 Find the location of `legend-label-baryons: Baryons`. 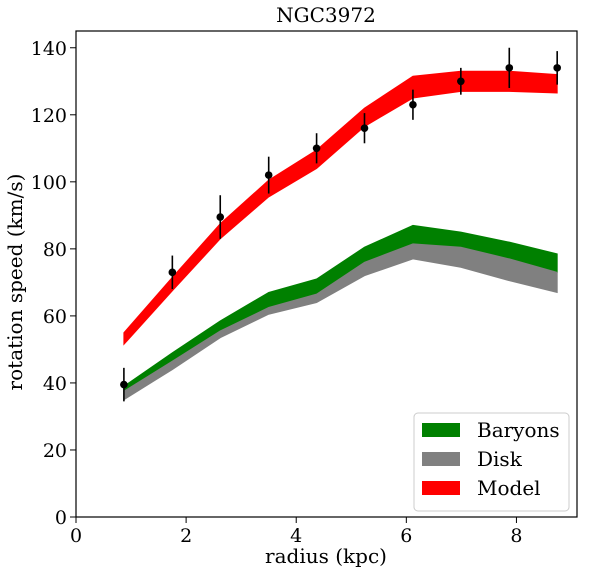

legend-label-baryons: Baryons is located at coordinates (518, 430).